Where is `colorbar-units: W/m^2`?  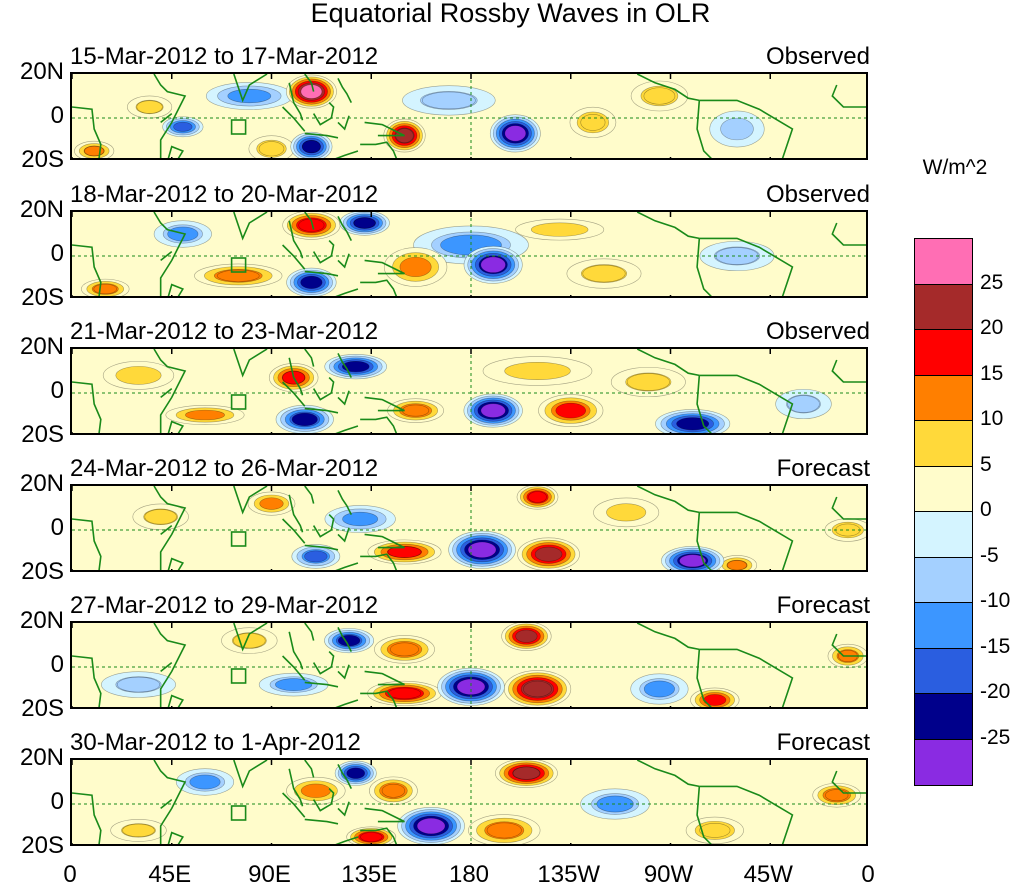 colorbar-units: W/m^2 is located at coordinates (955, 167).